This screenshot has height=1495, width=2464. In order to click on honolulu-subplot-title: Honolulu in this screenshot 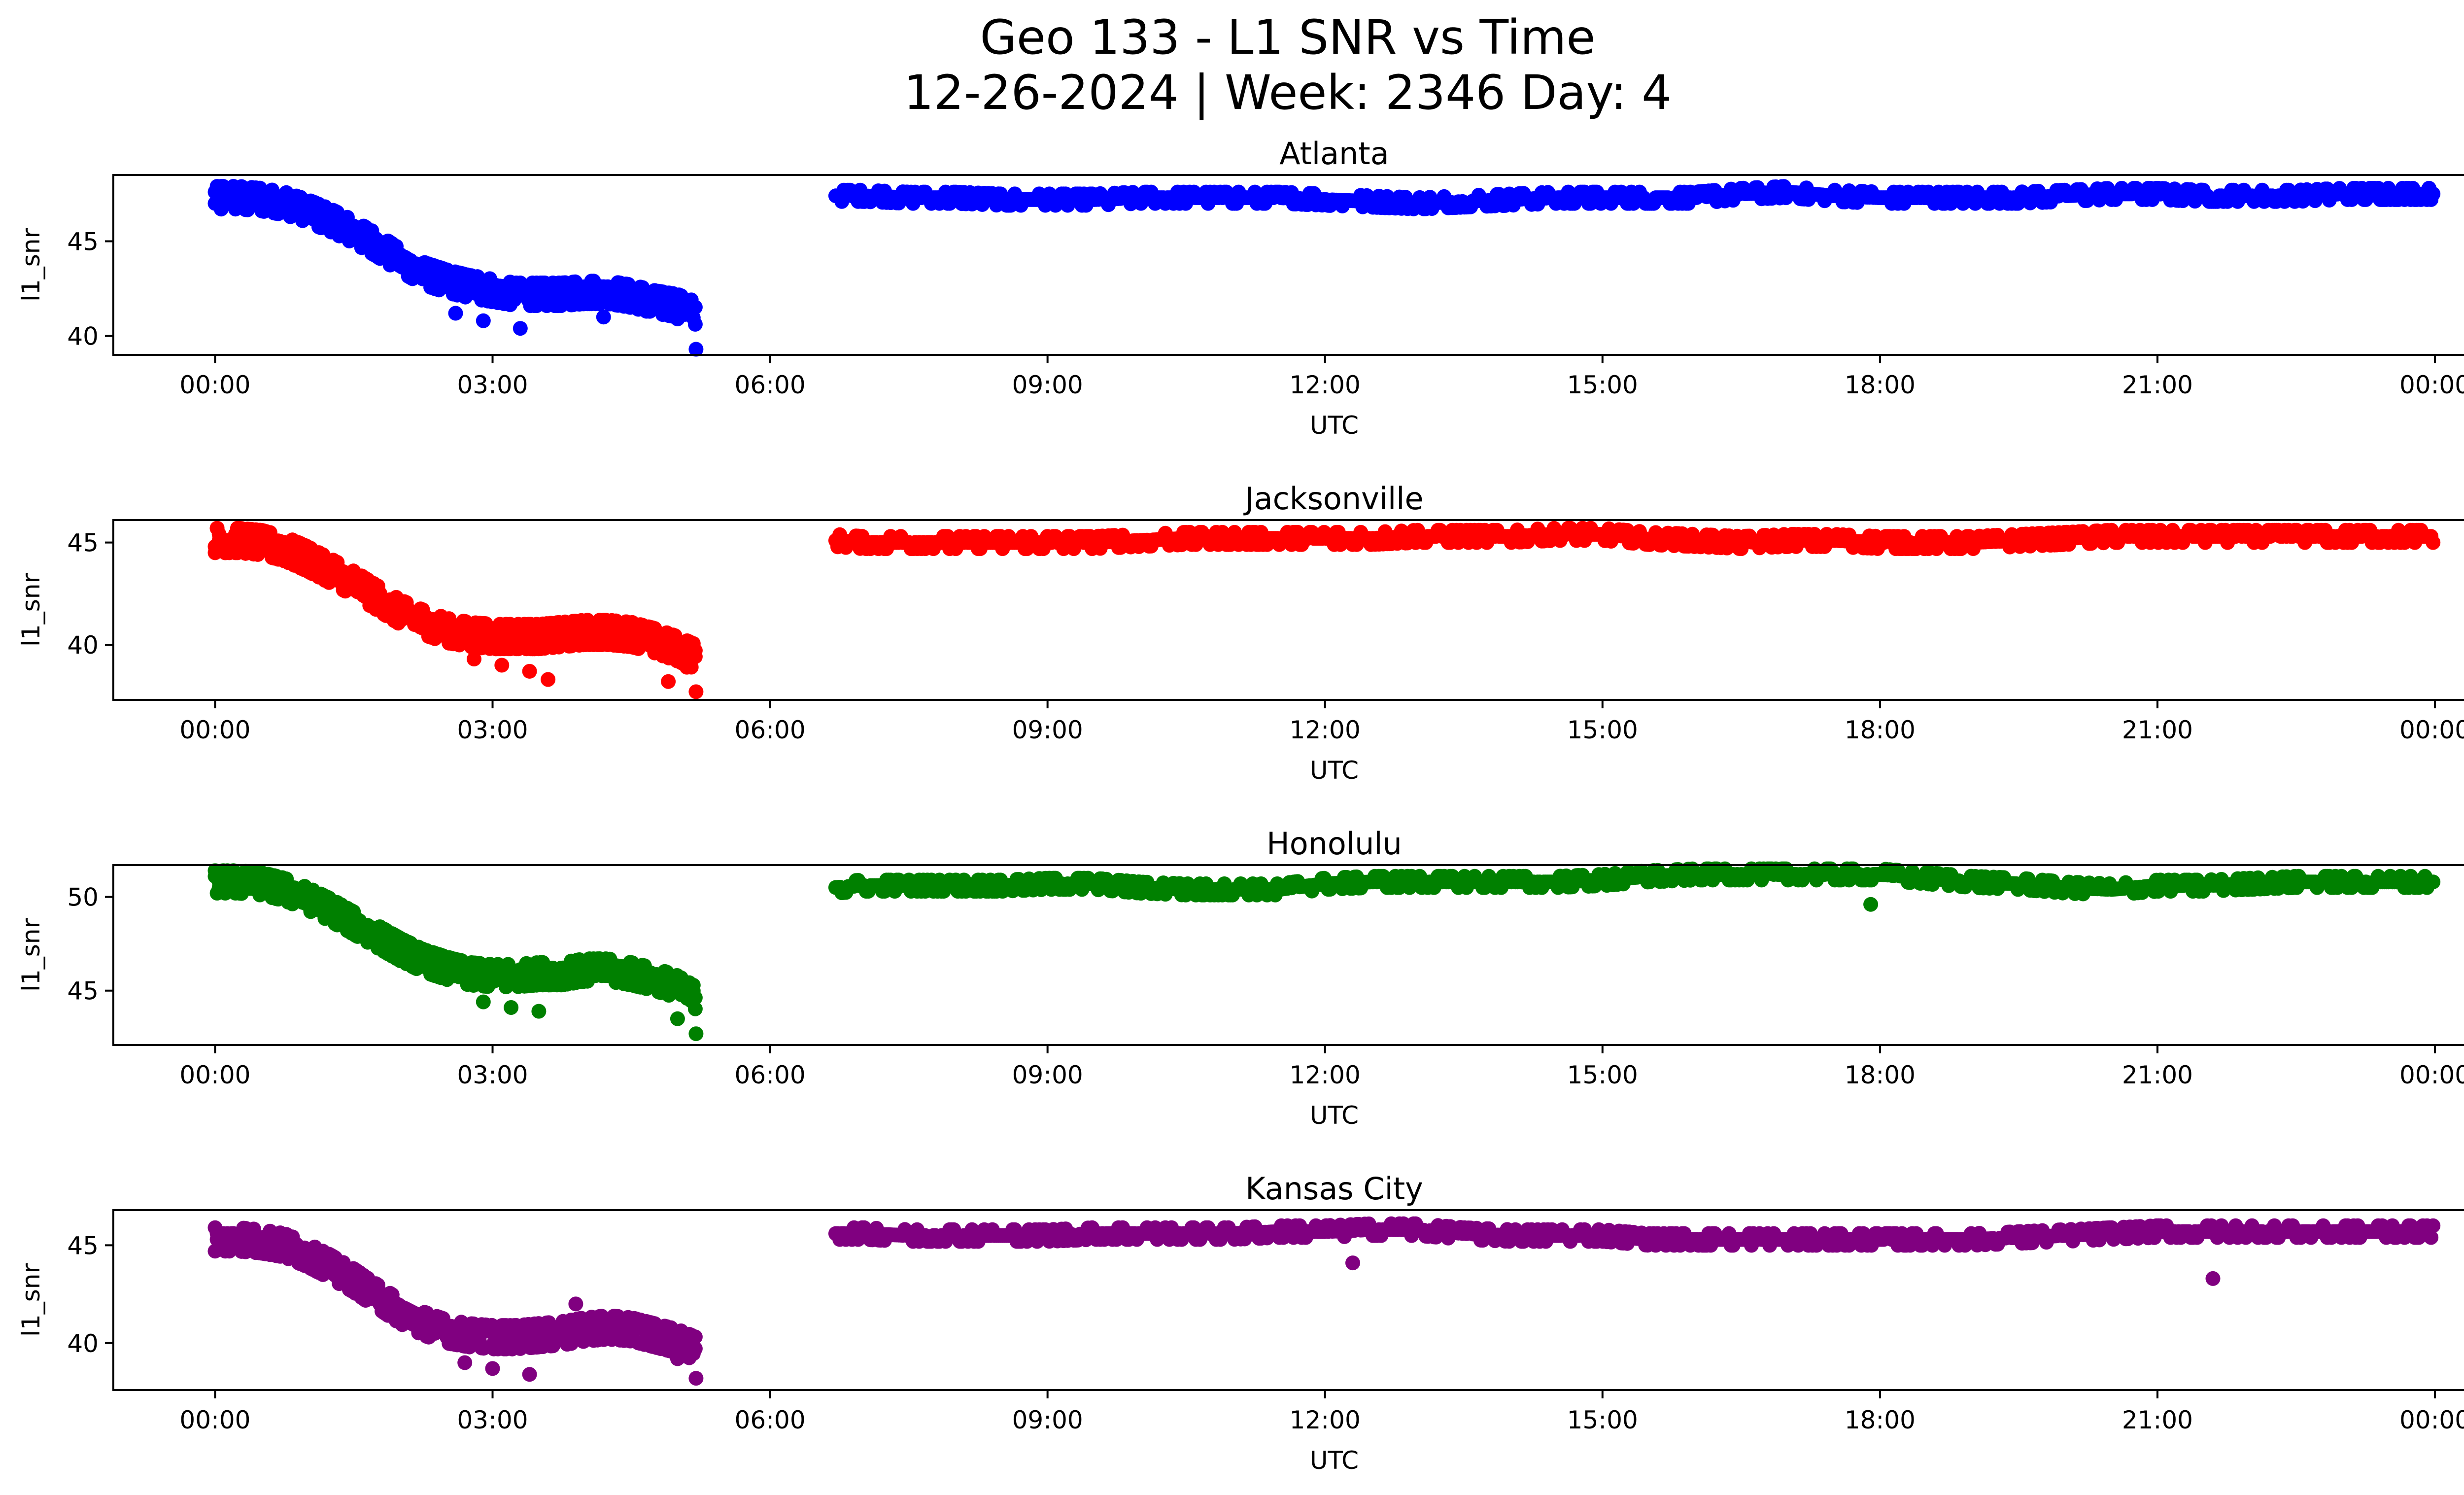, I will do `click(1334, 844)`.